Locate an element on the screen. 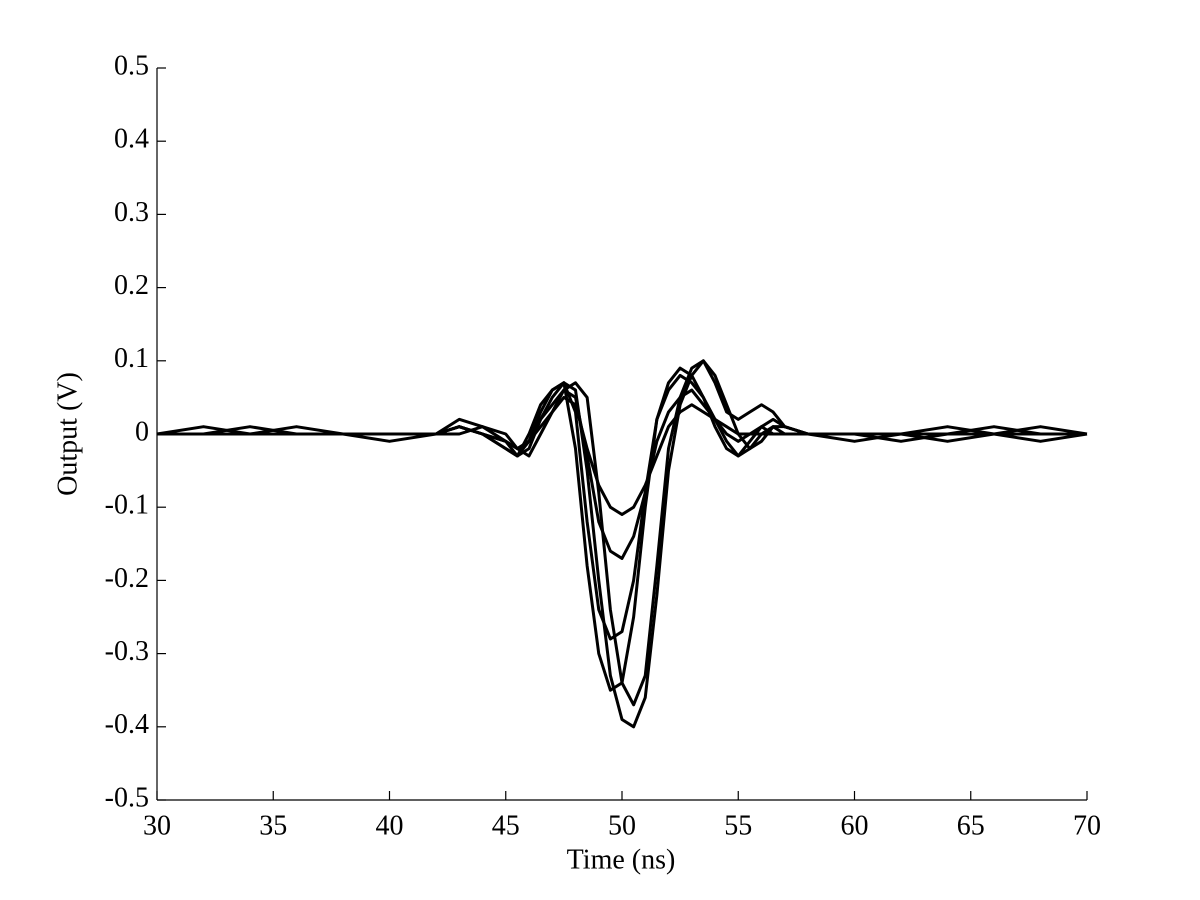 The image size is (1200, 900). x-tick-label: 65 is located at coordinates (971, 825).